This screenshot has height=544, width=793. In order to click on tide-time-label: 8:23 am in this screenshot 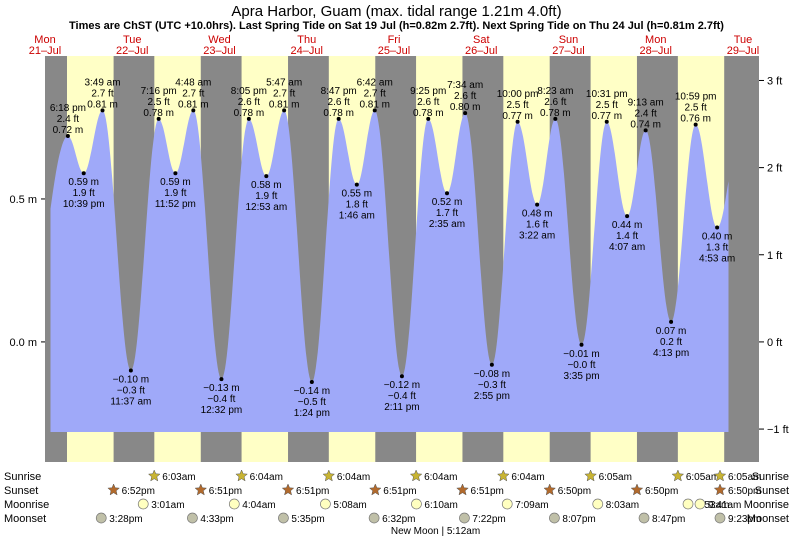, I will do `click(555, 91)`.